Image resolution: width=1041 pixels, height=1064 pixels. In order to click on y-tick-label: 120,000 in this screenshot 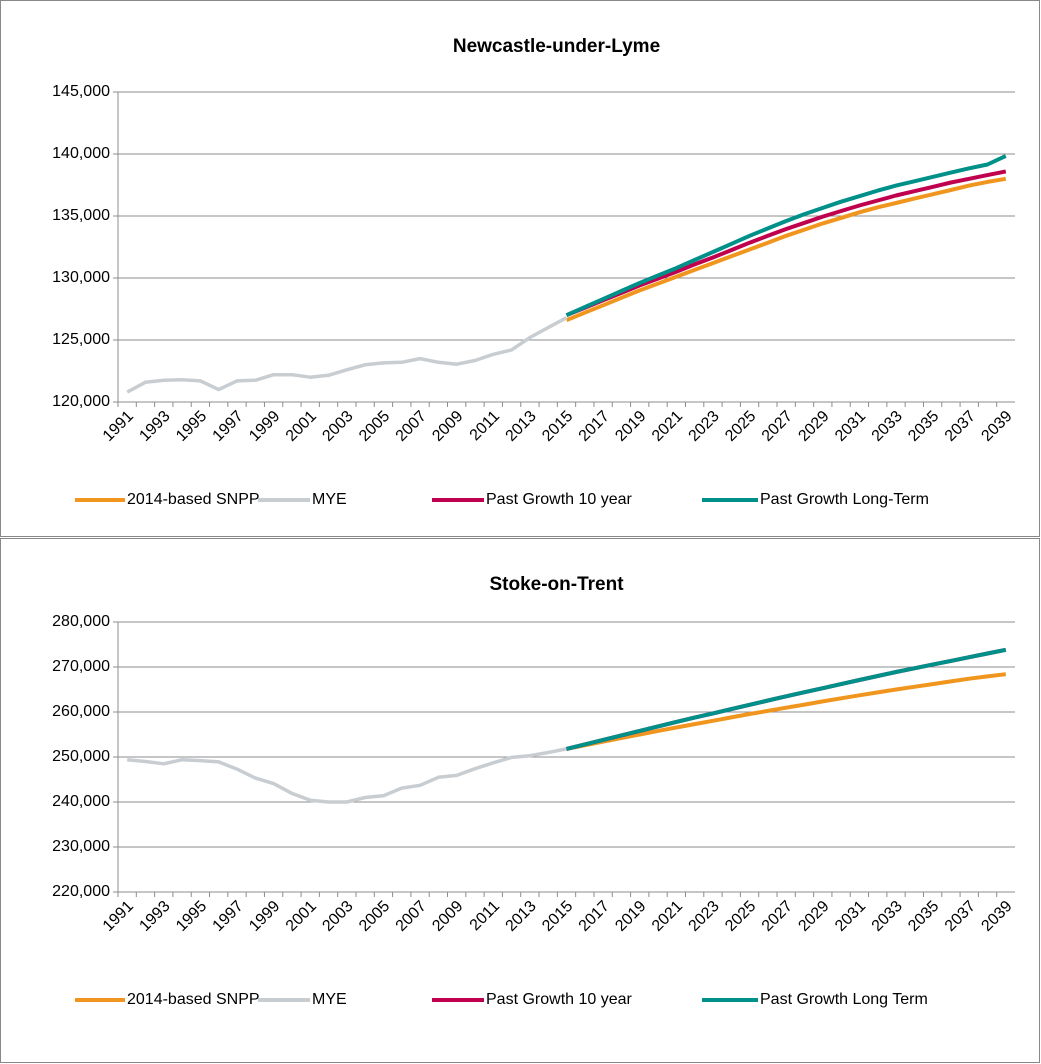, I will do `click(81, 401)`.